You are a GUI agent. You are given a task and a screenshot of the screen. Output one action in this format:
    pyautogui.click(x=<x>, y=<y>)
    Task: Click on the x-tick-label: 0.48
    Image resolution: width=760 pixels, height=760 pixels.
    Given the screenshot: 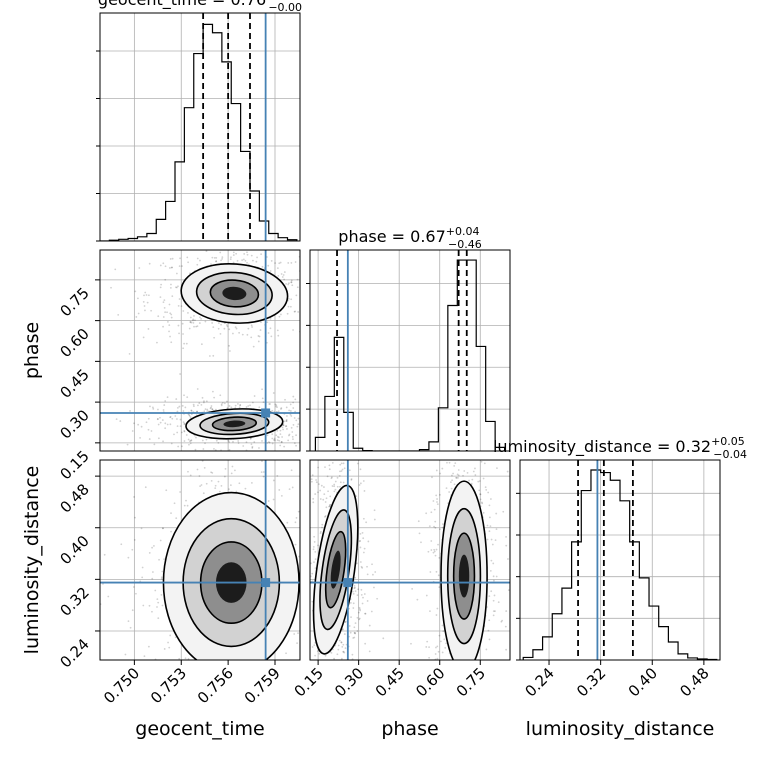 What is the action you would take?
    pyautogui.click(x=694, y=682)
    